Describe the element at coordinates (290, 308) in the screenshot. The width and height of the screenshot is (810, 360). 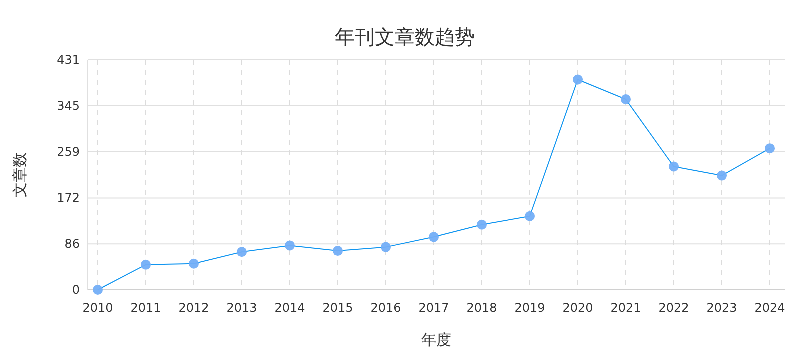
I see `x-tick-label: 2014` at that location.